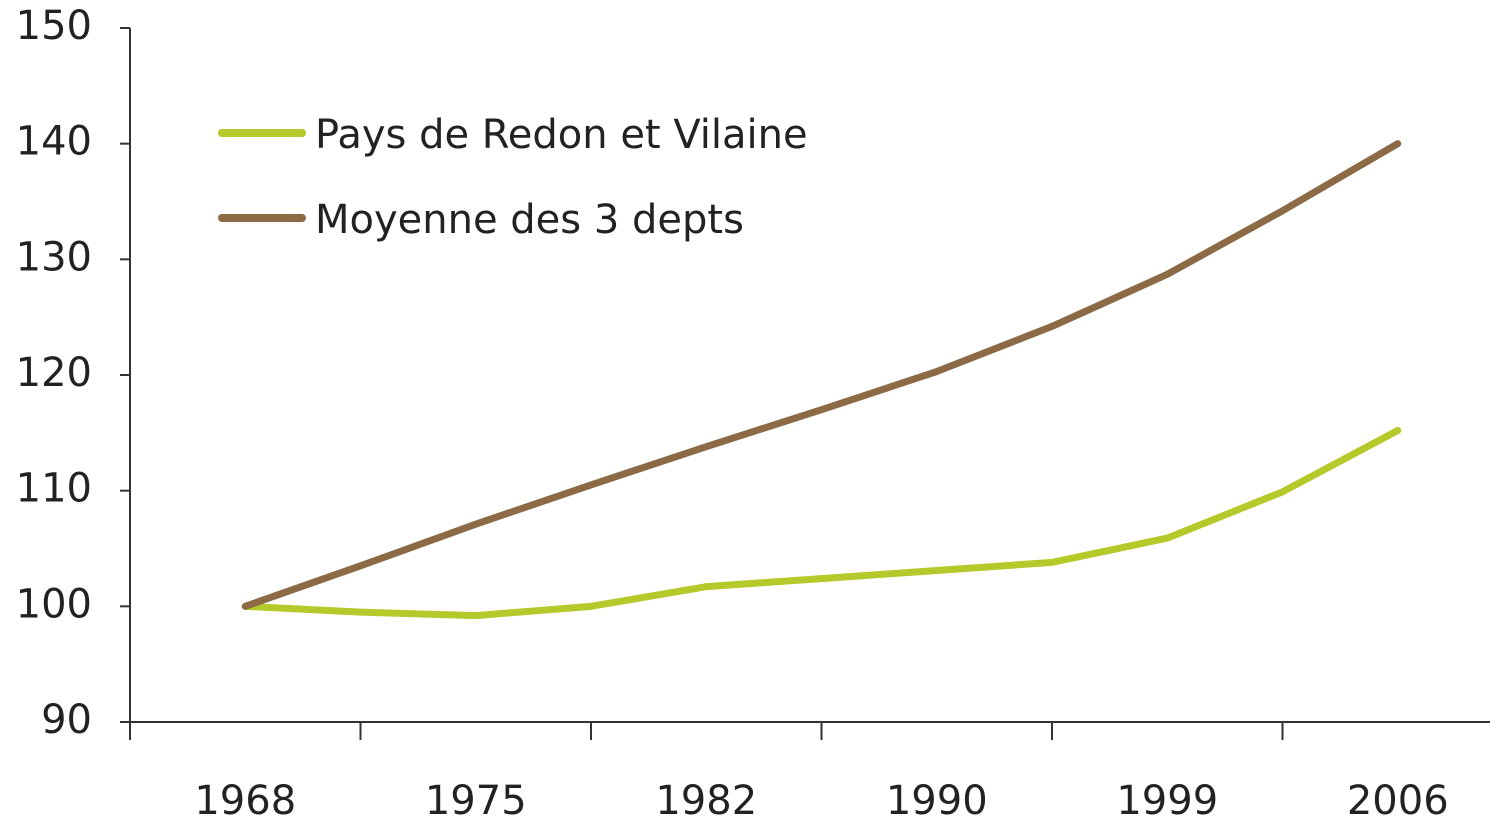  Describe the element at coordinates (54, 373) in the screenshot. I see `y-tick-label: 120` at that location.